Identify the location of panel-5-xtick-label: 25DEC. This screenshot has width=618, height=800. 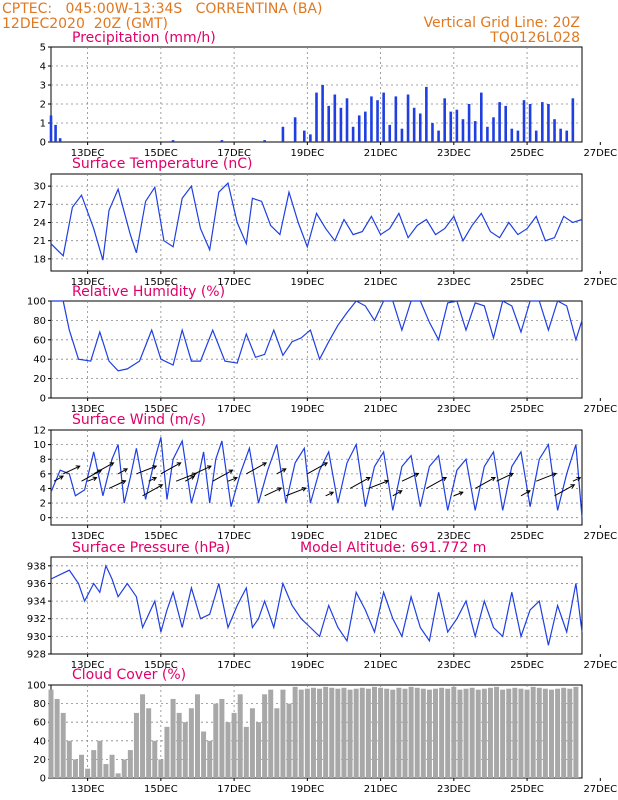
(527, 665).